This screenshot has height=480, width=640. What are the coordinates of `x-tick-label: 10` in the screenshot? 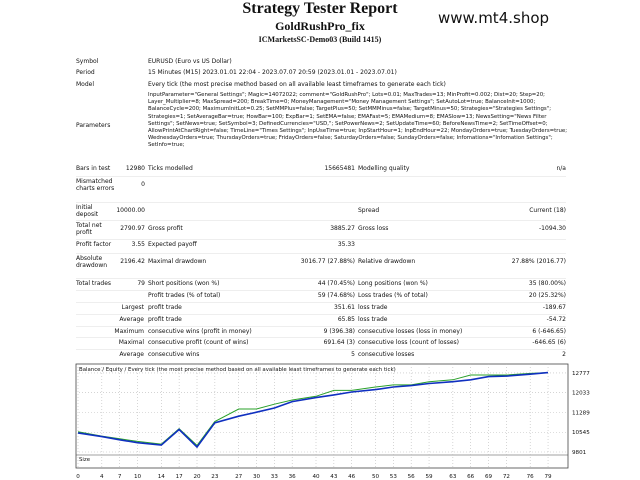 It's located at (138, 477).